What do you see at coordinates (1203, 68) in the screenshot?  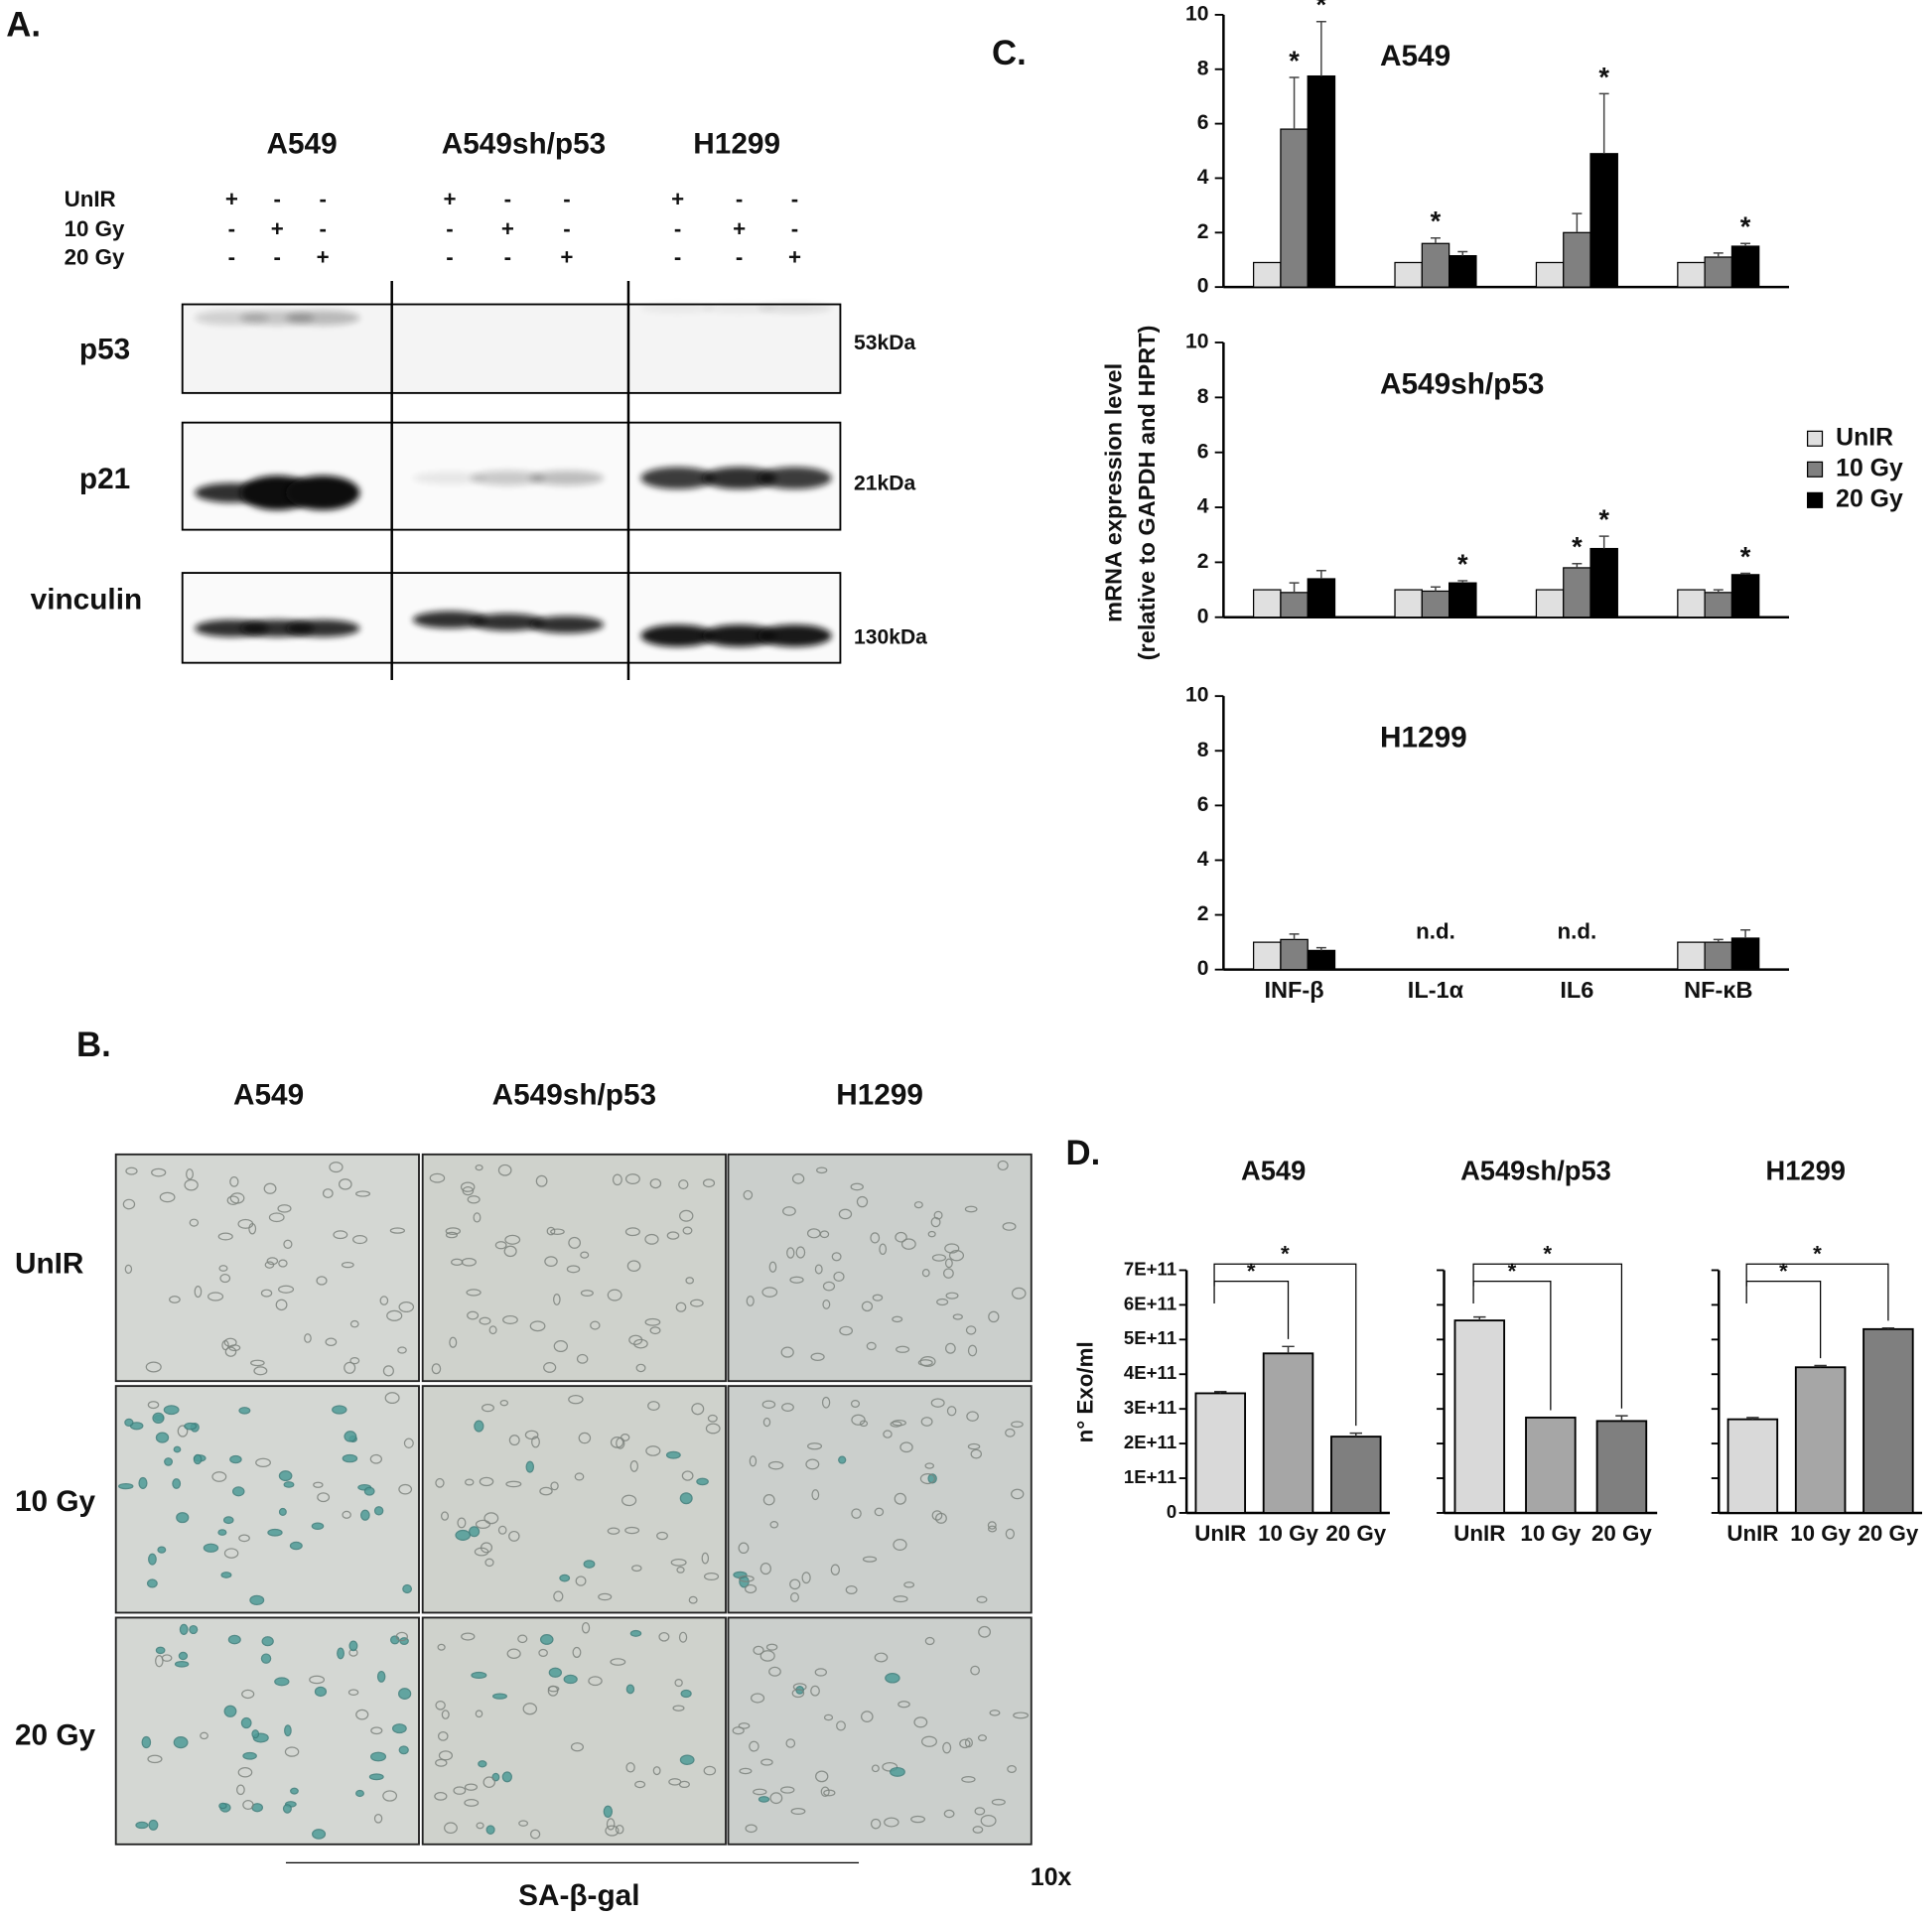 I see `y-tick-label: 8` at bounding box center [1203, 68].